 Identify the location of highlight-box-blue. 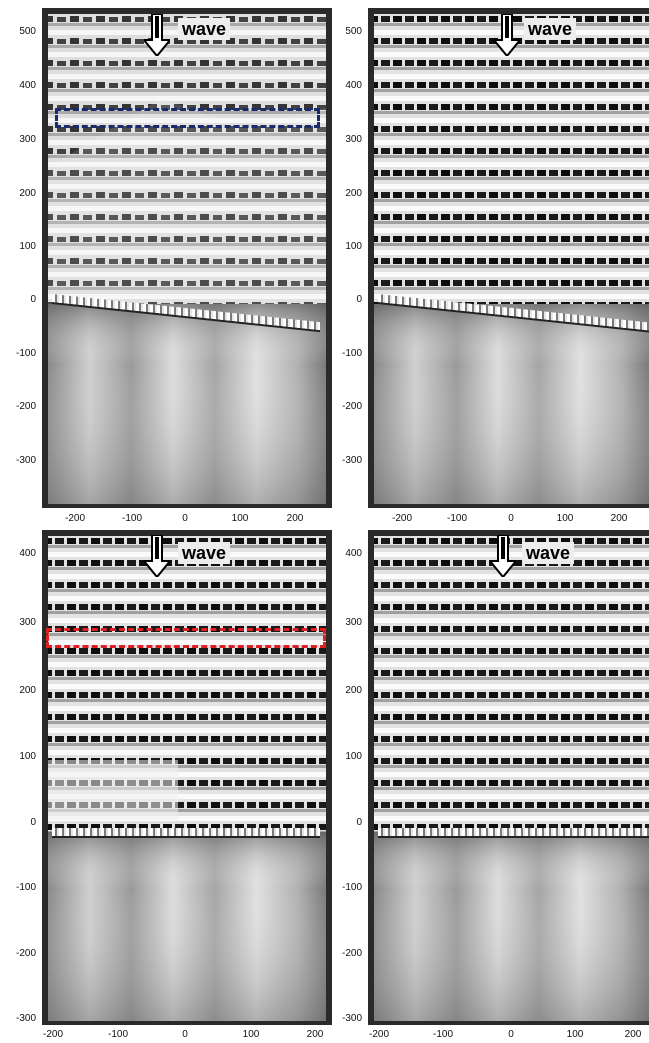
(187, 118).